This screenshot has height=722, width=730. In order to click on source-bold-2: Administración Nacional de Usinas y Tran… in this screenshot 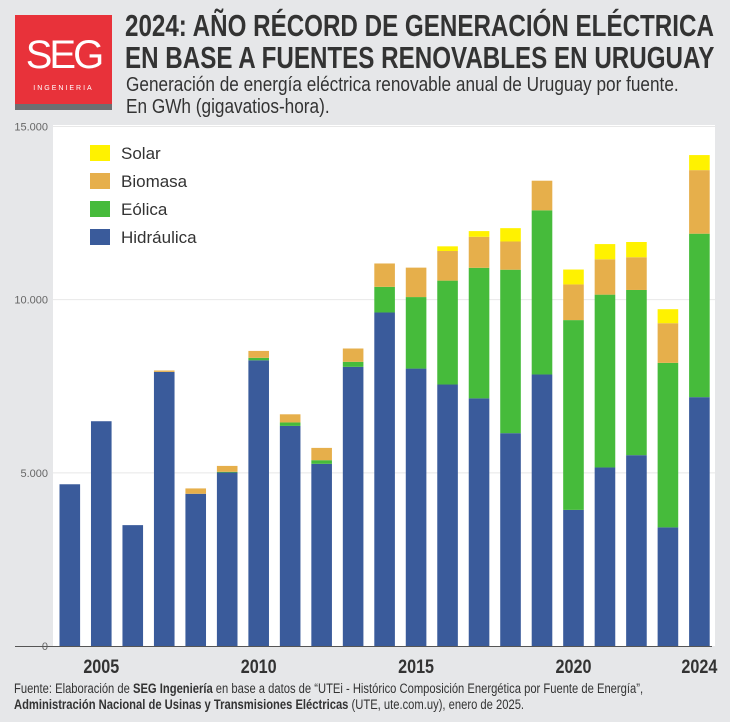, I will do `click(181, 704)`.